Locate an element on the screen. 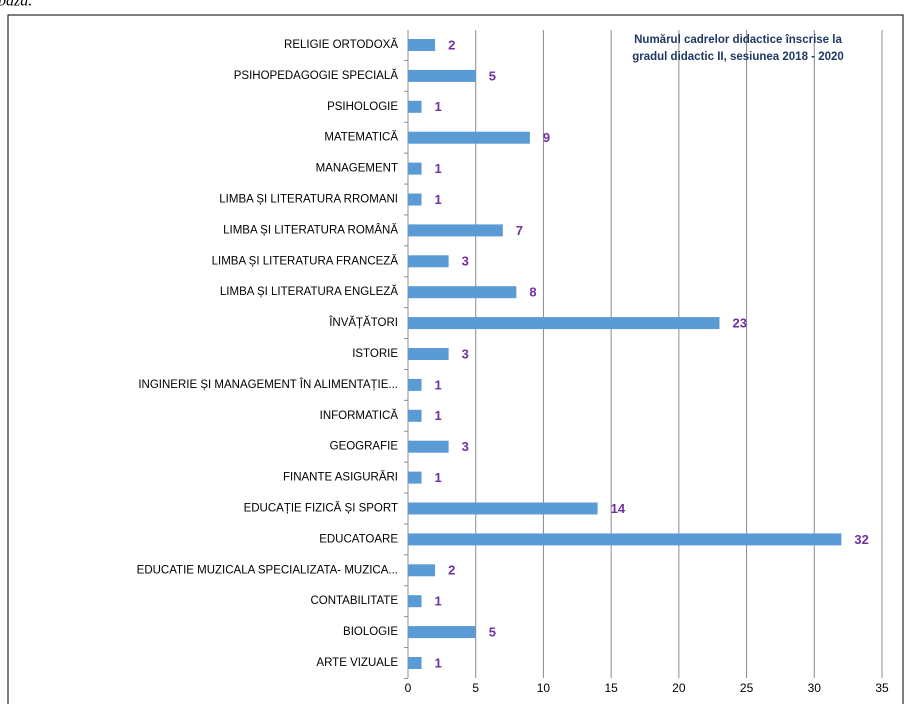 This screenshot has height=704, width=904. x-tick-label: 25 is located at coordinates (747, 688).